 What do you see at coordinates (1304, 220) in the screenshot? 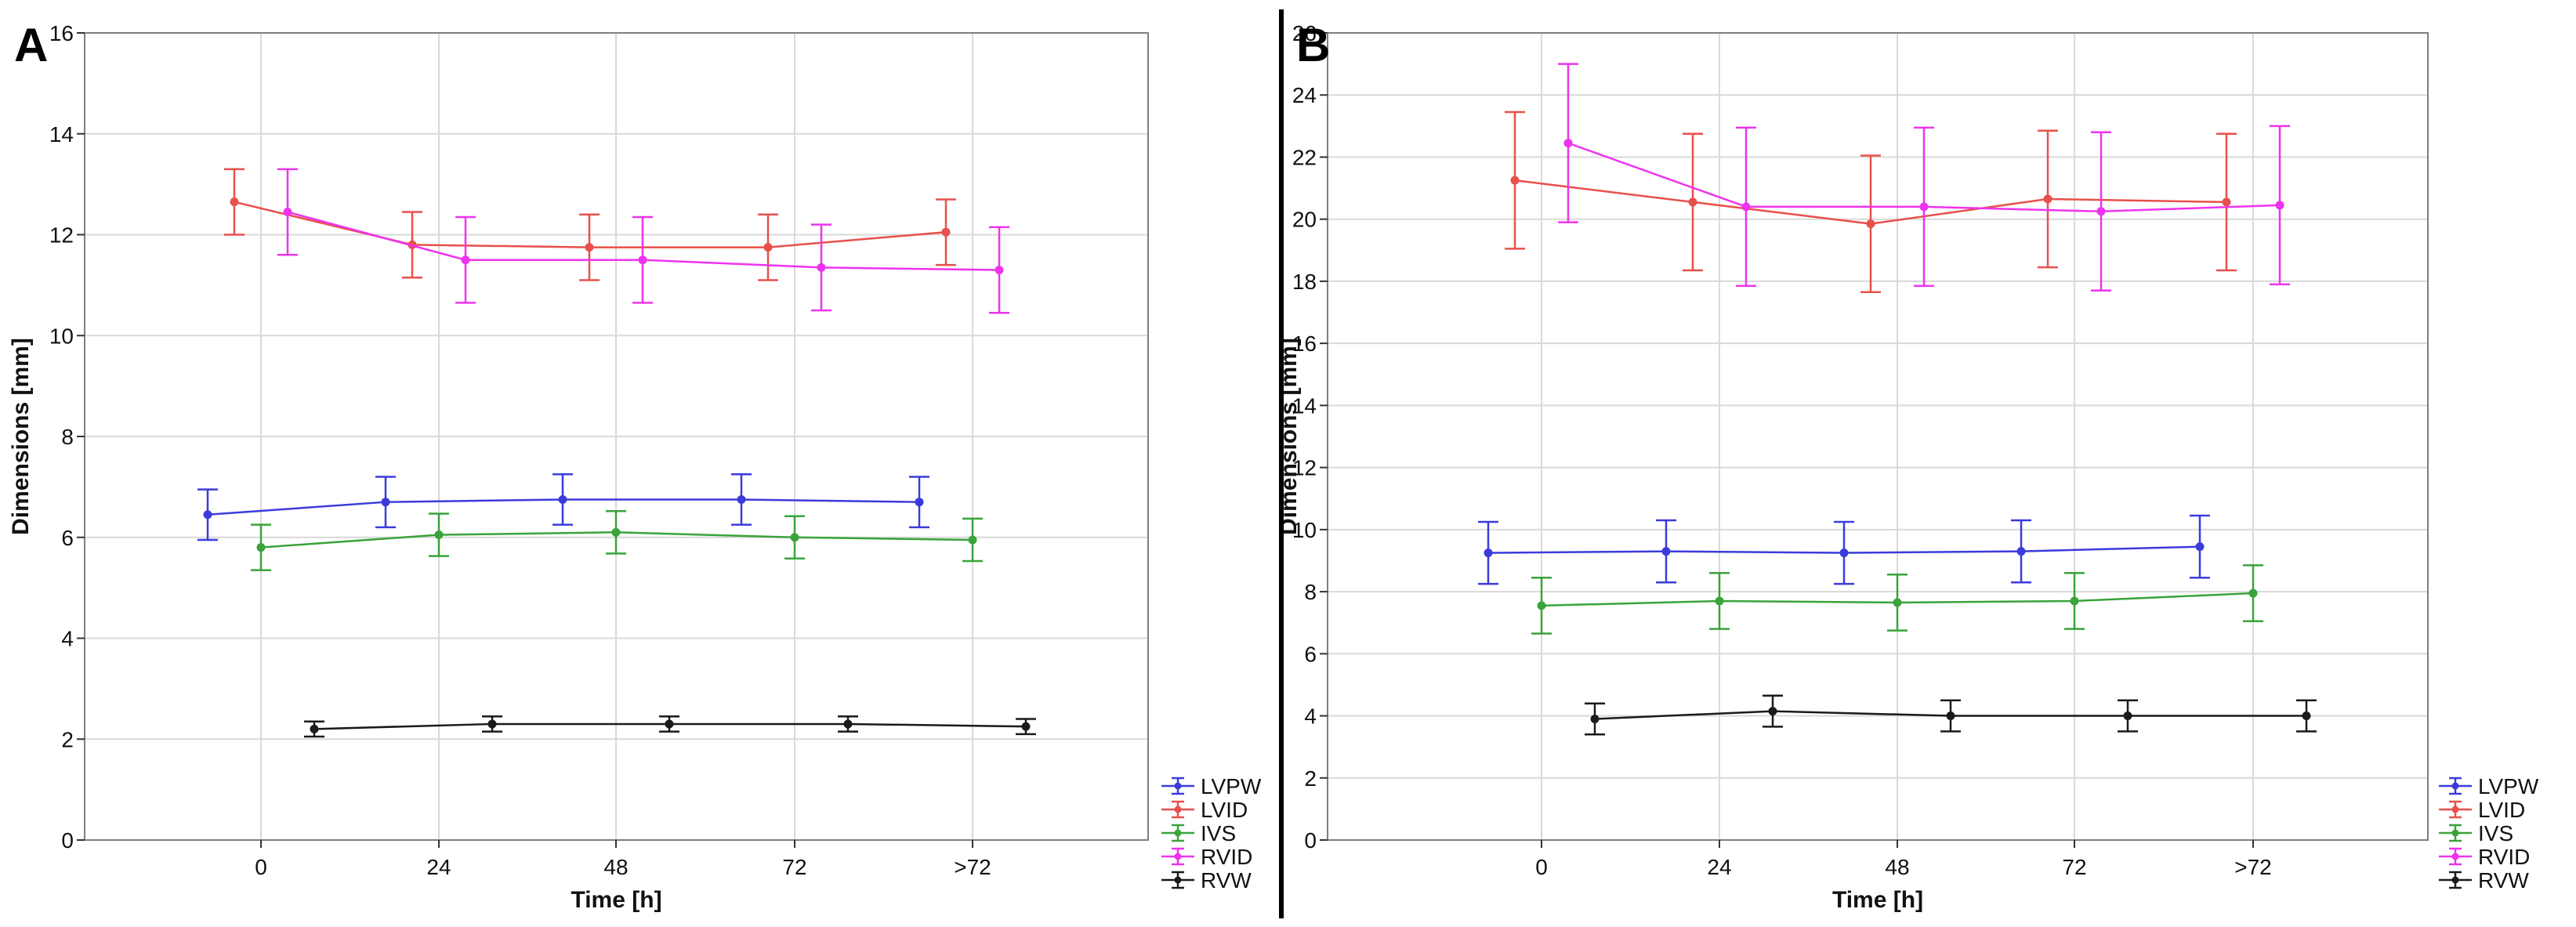
I see `y-tick-label: 20` at bounding box center [1304, 220].